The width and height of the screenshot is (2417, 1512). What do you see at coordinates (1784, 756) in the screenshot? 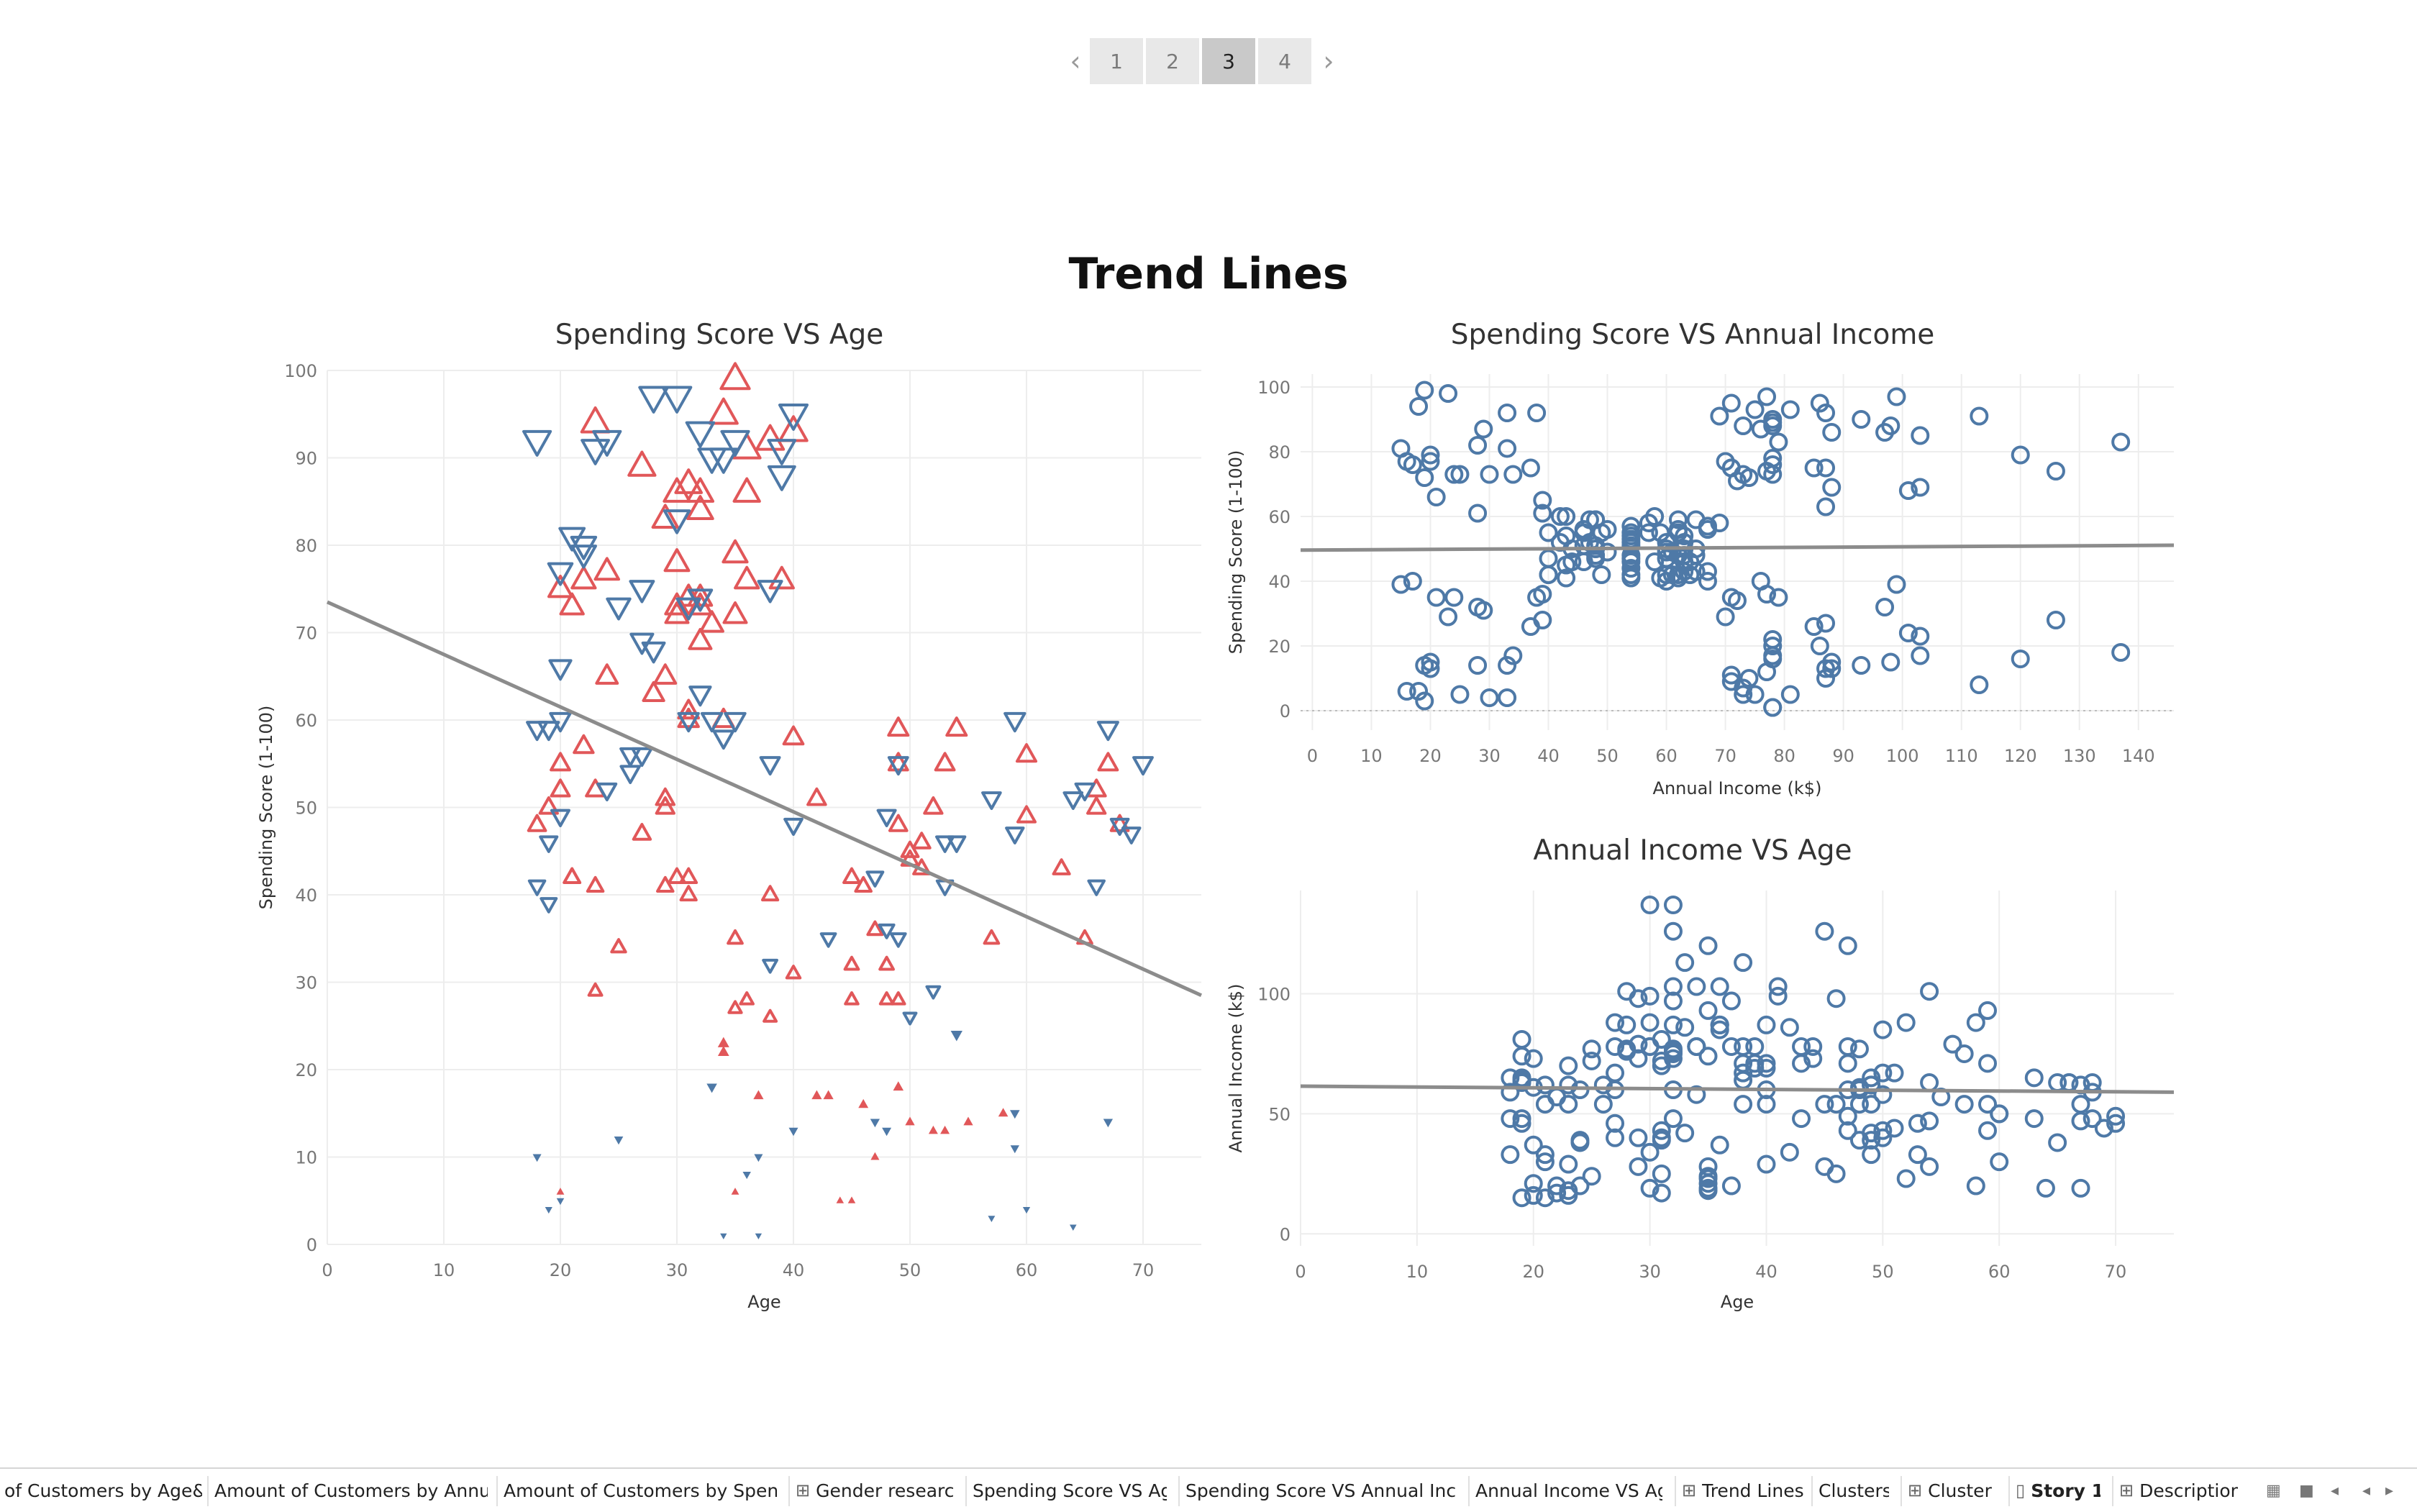
I see `x-tick-label: 80` at bounding box center [1784, 756].